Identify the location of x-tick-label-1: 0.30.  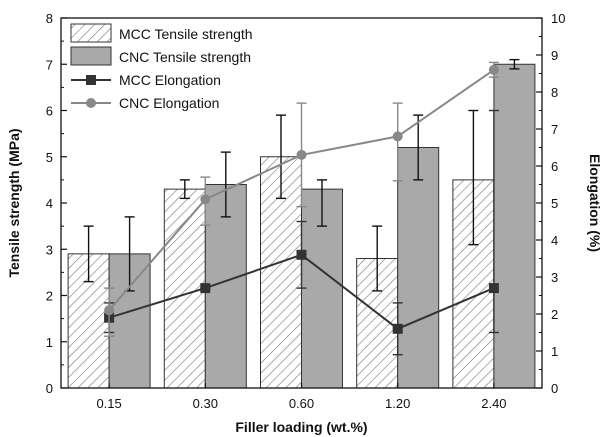
(205, 403).